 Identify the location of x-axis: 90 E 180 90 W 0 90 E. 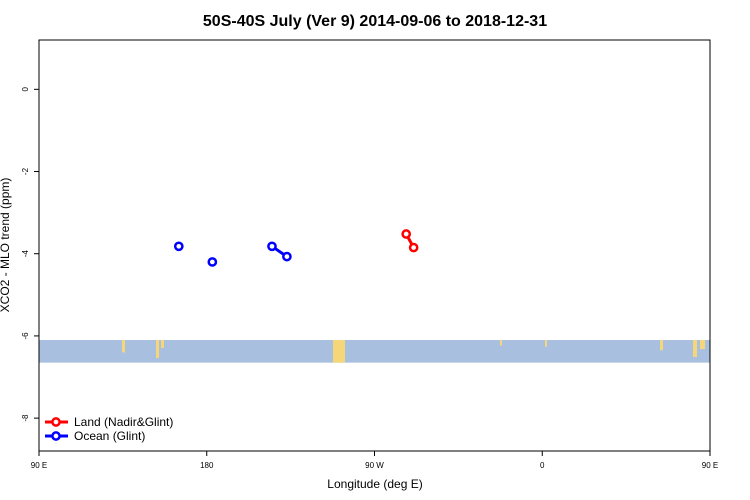
(374, 460).